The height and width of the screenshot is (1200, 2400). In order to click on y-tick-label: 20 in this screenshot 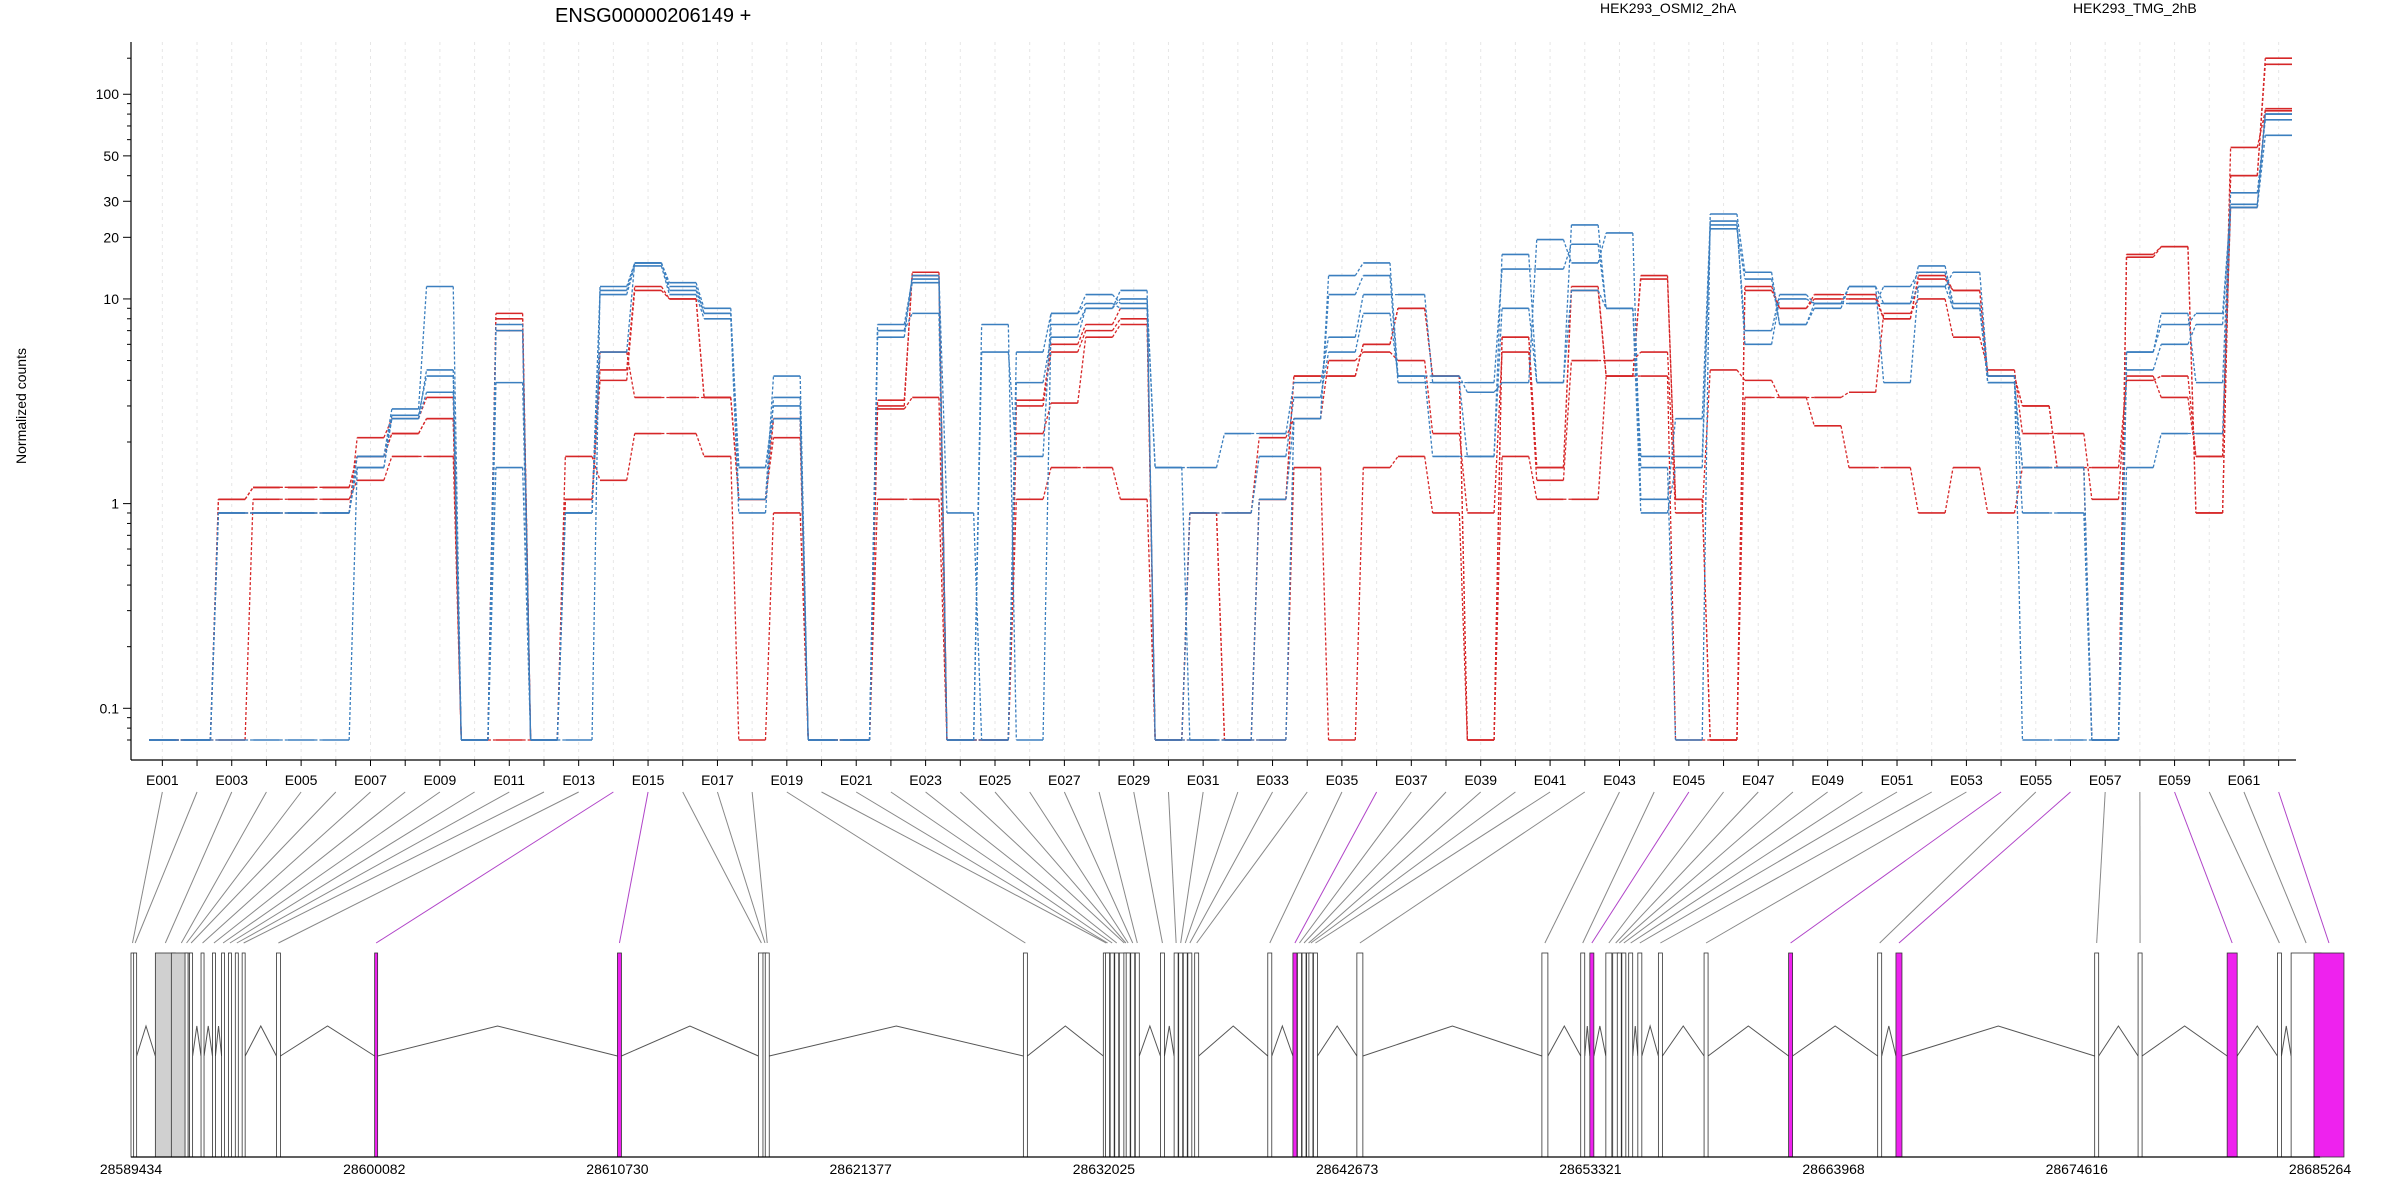, I will do `click(111, 237)`.